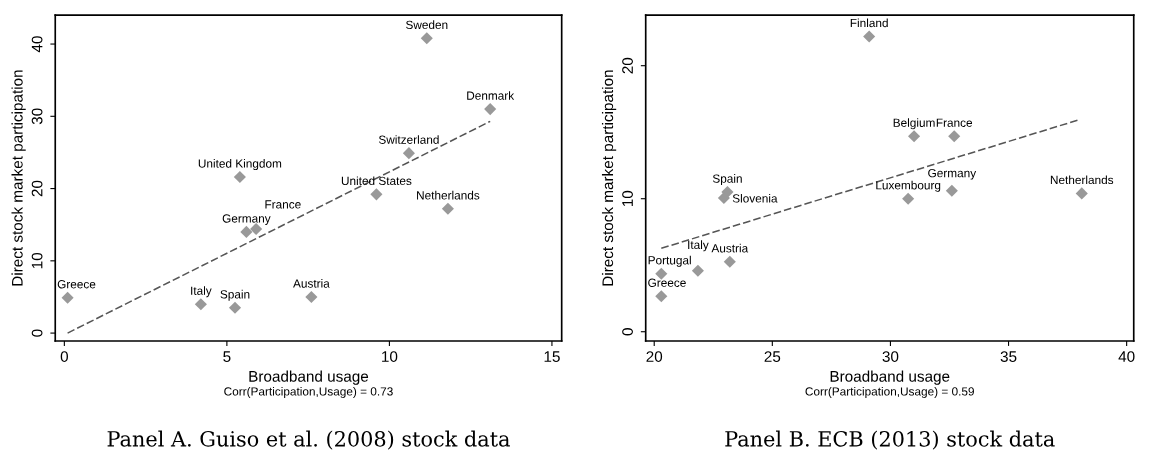 This screenshot has width=1151, height=459. What do you see at coordinates (227, 356) in the screenshot?
I see `x-tick-label: 5` at bounding box center [227, 356].